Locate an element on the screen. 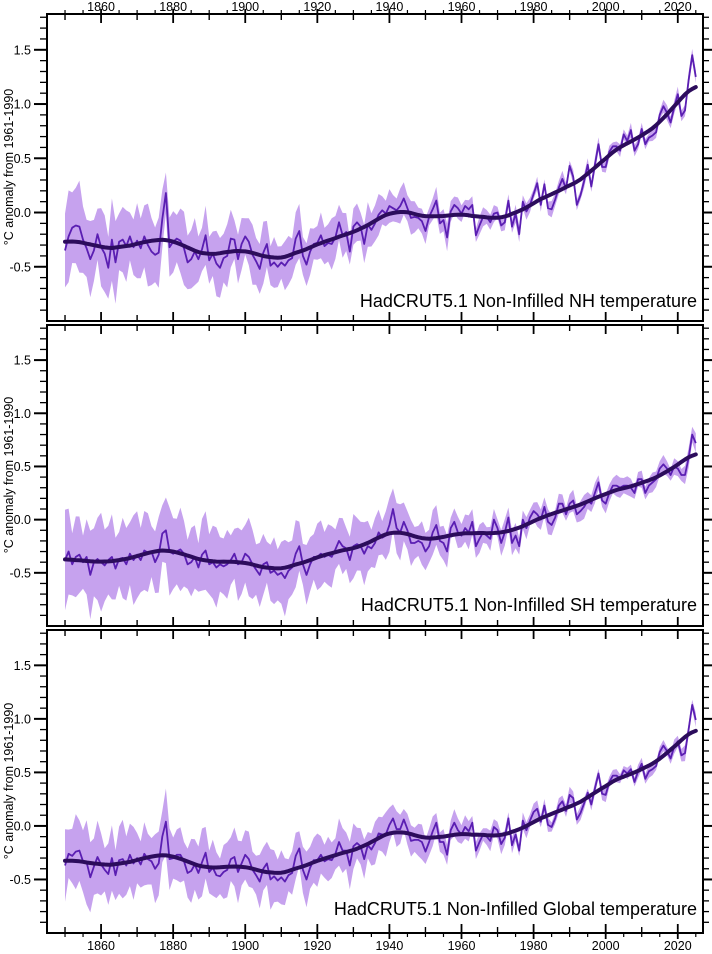 The width and height of the screenshot is (712, 954). top-x-tick-labels: 1860 1880 1900 1920 1940 1960 1980 2000 2020 is located at coordinates (389, 7).